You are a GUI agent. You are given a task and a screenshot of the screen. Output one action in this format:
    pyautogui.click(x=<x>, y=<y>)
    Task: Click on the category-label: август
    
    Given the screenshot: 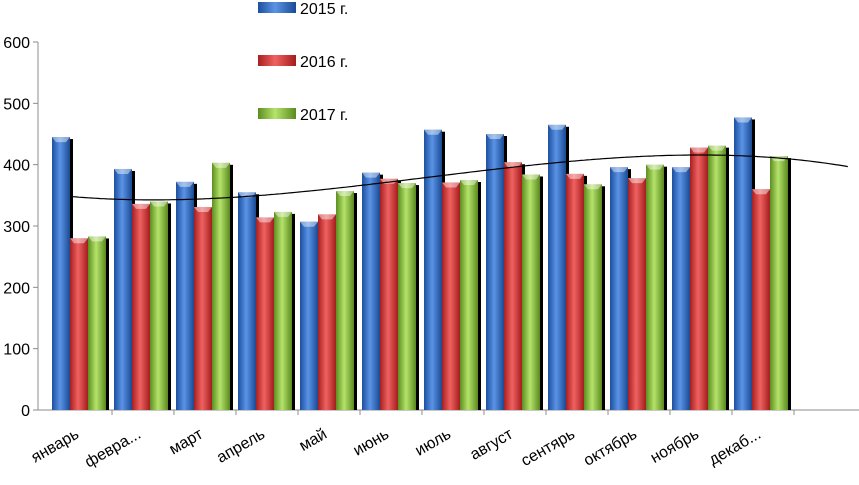 What is the action you would take?
    pyautogui.click(x=491, y=444)
    